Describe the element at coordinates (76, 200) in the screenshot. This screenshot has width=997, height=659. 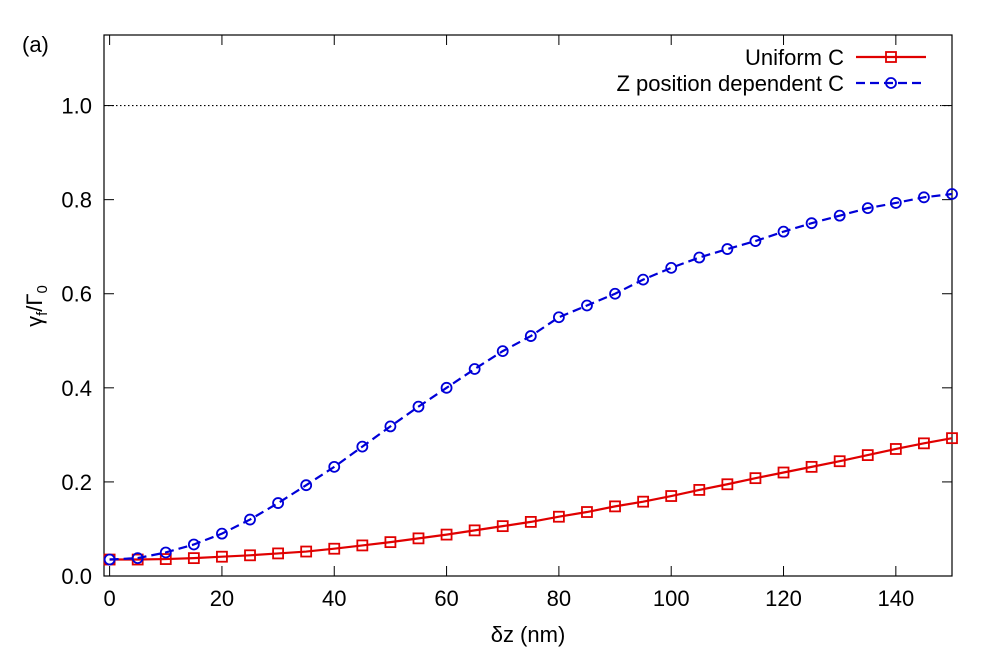
I see `y-tick-label: 0.8` at that location.